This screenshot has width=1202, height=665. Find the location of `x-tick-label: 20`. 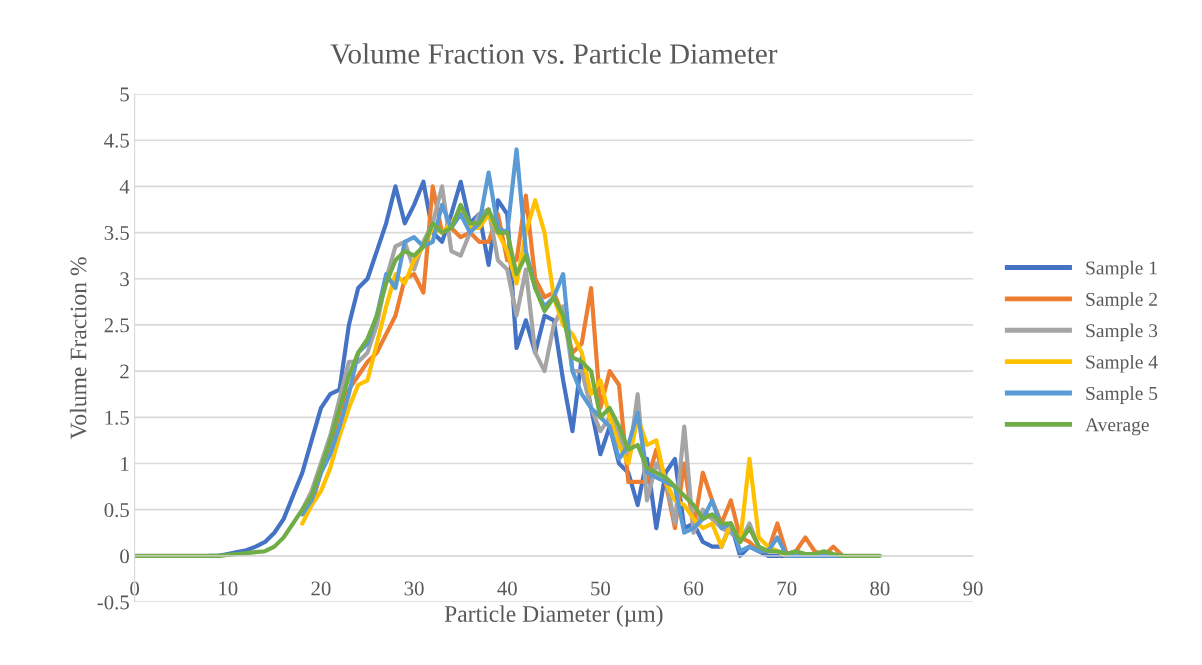

x-tick-label: 20 is located at coordinates (321, 588).